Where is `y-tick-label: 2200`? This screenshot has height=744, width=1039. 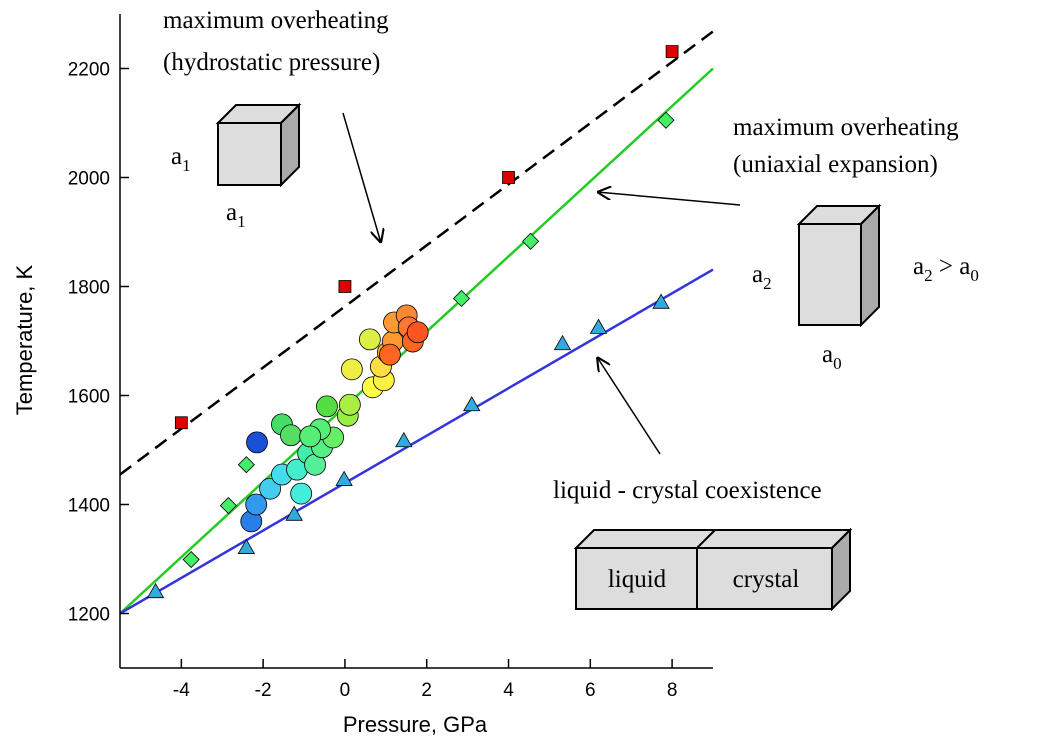 y-tick-label: 2200 is located at coordinates (89, 70).